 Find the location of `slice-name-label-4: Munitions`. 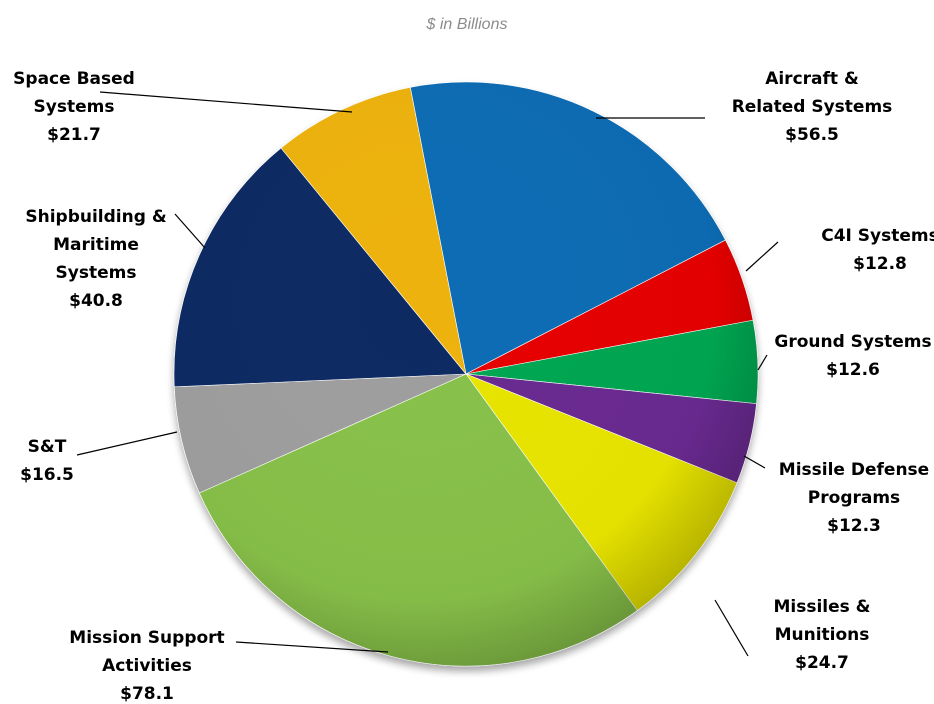

slice-name-label-4: Munitions is located at coordinates (822, 635).